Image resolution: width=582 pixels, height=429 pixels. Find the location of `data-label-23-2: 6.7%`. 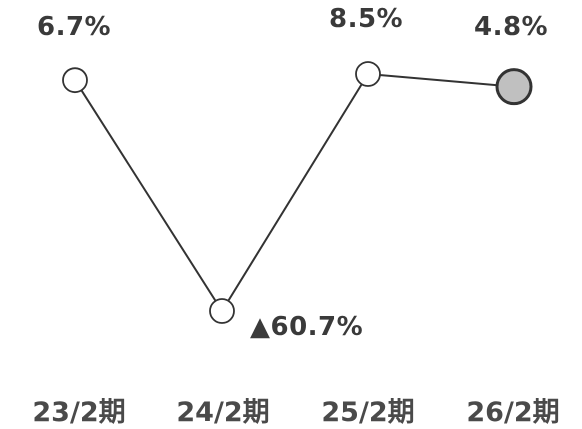

data-label-23-2: 6.7% is located at coordinates (74, 27).